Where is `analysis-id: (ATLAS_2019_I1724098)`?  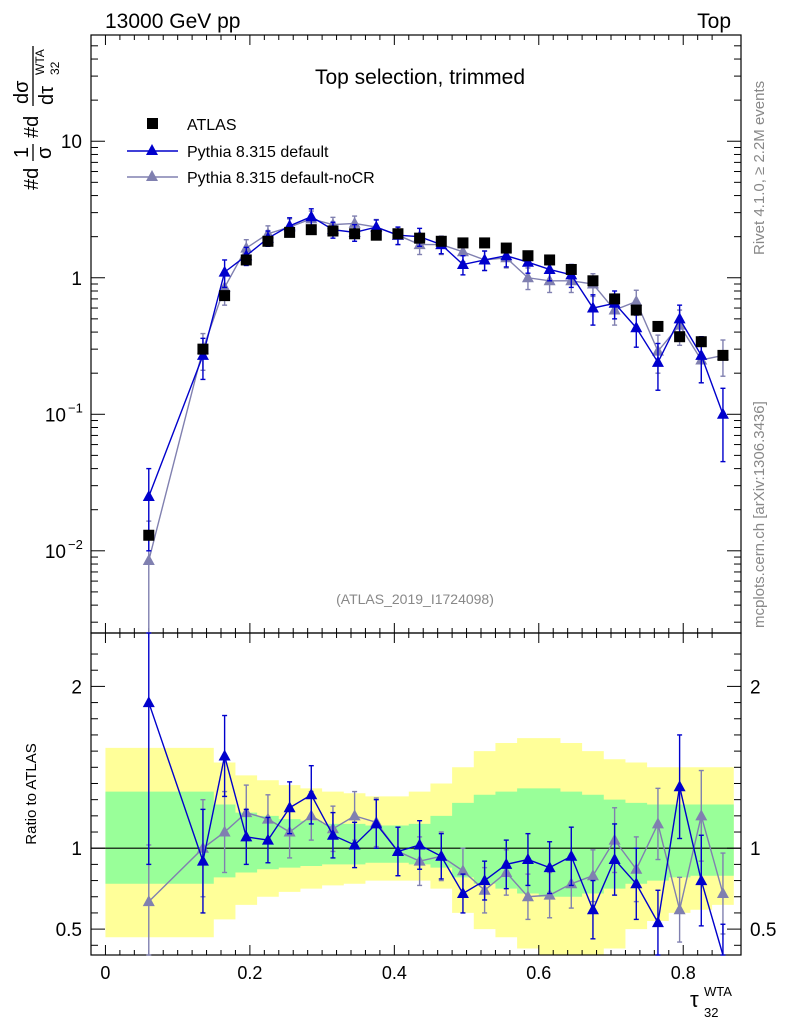 analysis-id: (ATLAS_2019_I1724098) is located at coordinates (415, 599).